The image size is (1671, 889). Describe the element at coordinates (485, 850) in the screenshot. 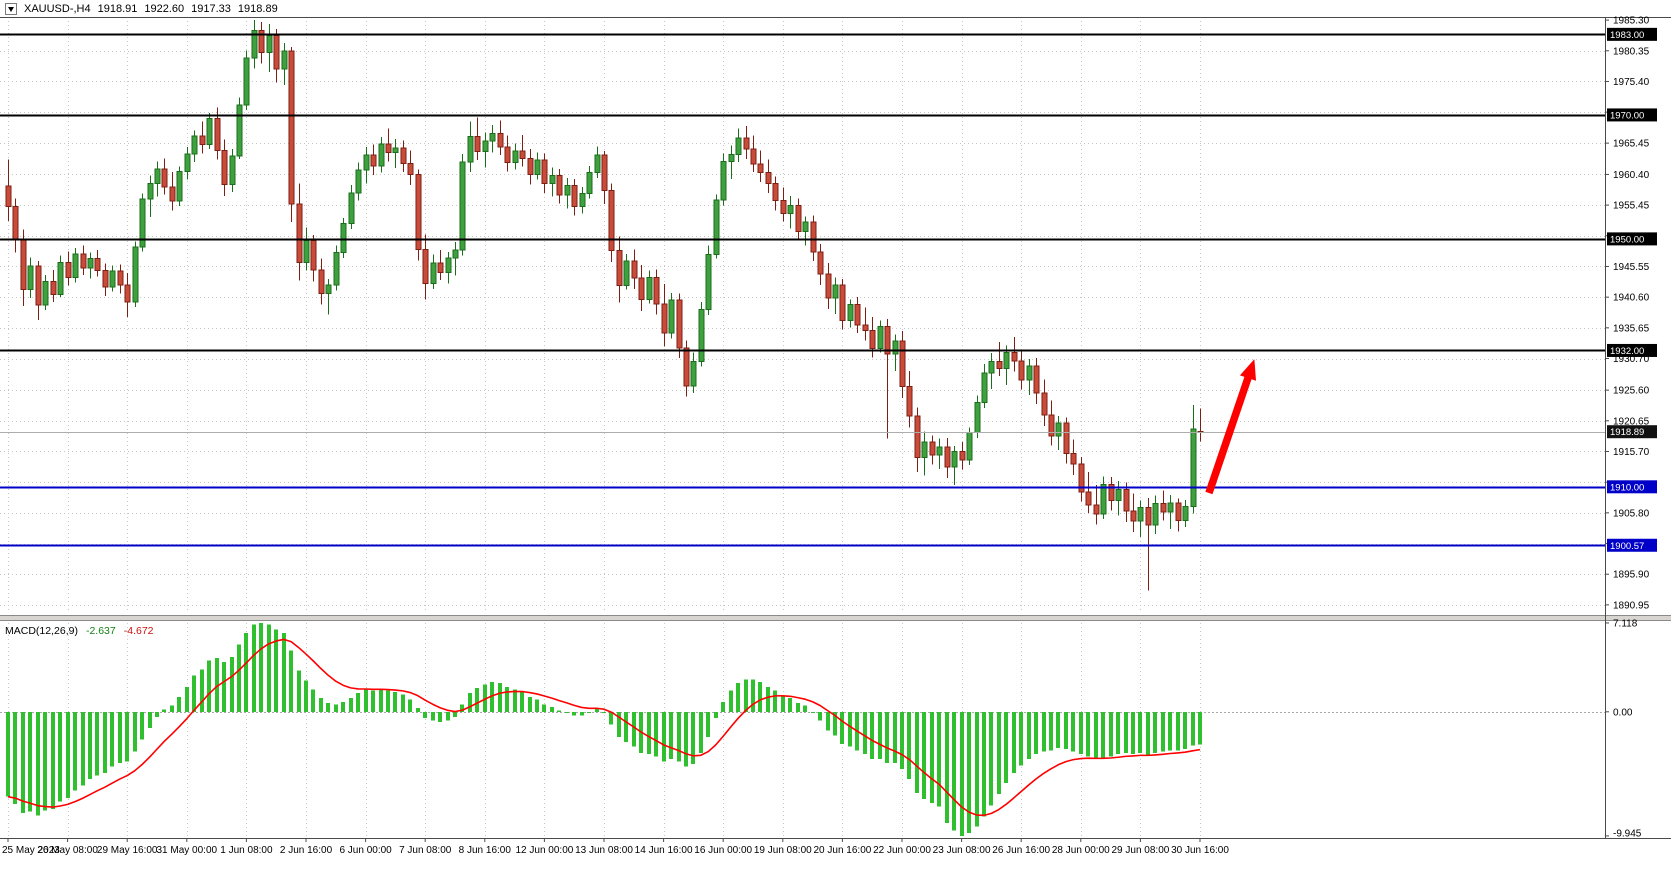

I see `time-tick-label: 8 Jun 16:00` at that location.